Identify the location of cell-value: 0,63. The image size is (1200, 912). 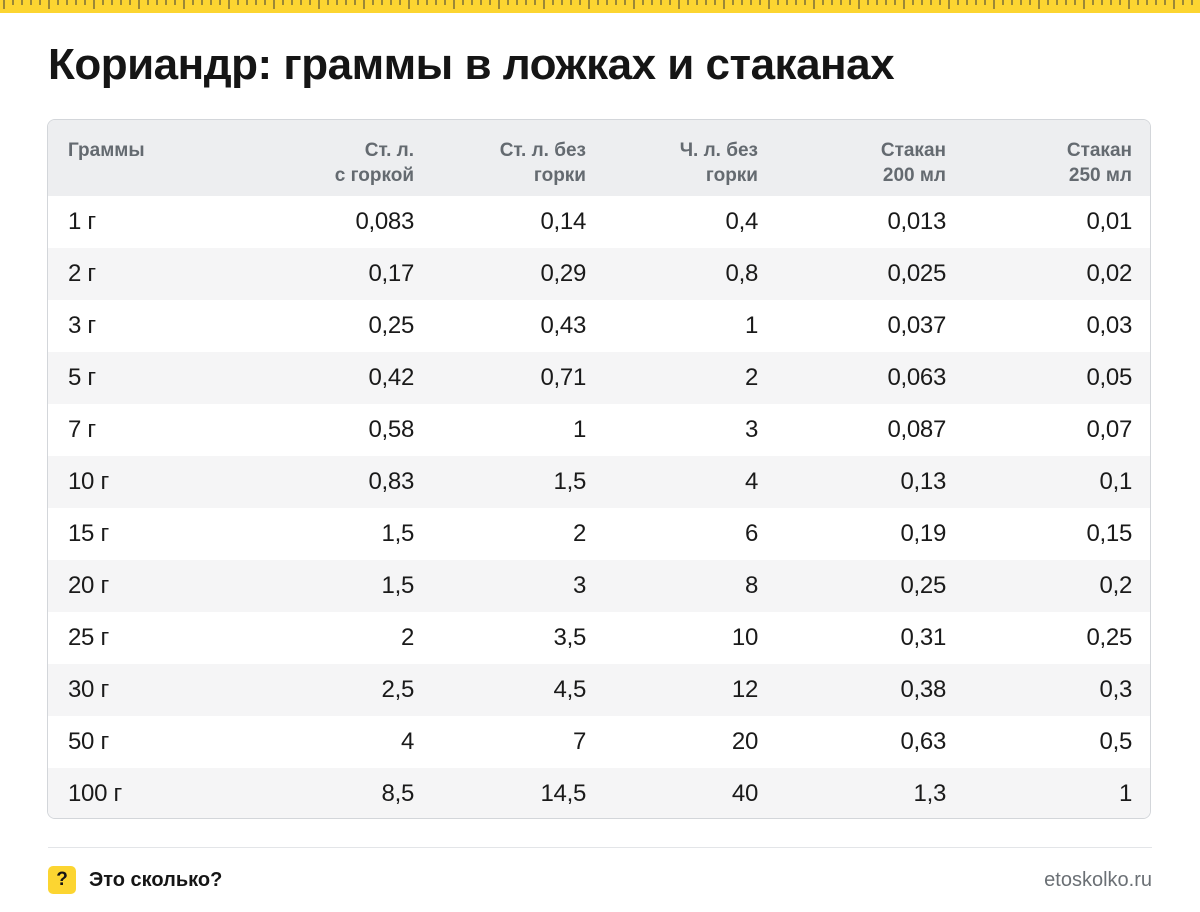
(923, 741).